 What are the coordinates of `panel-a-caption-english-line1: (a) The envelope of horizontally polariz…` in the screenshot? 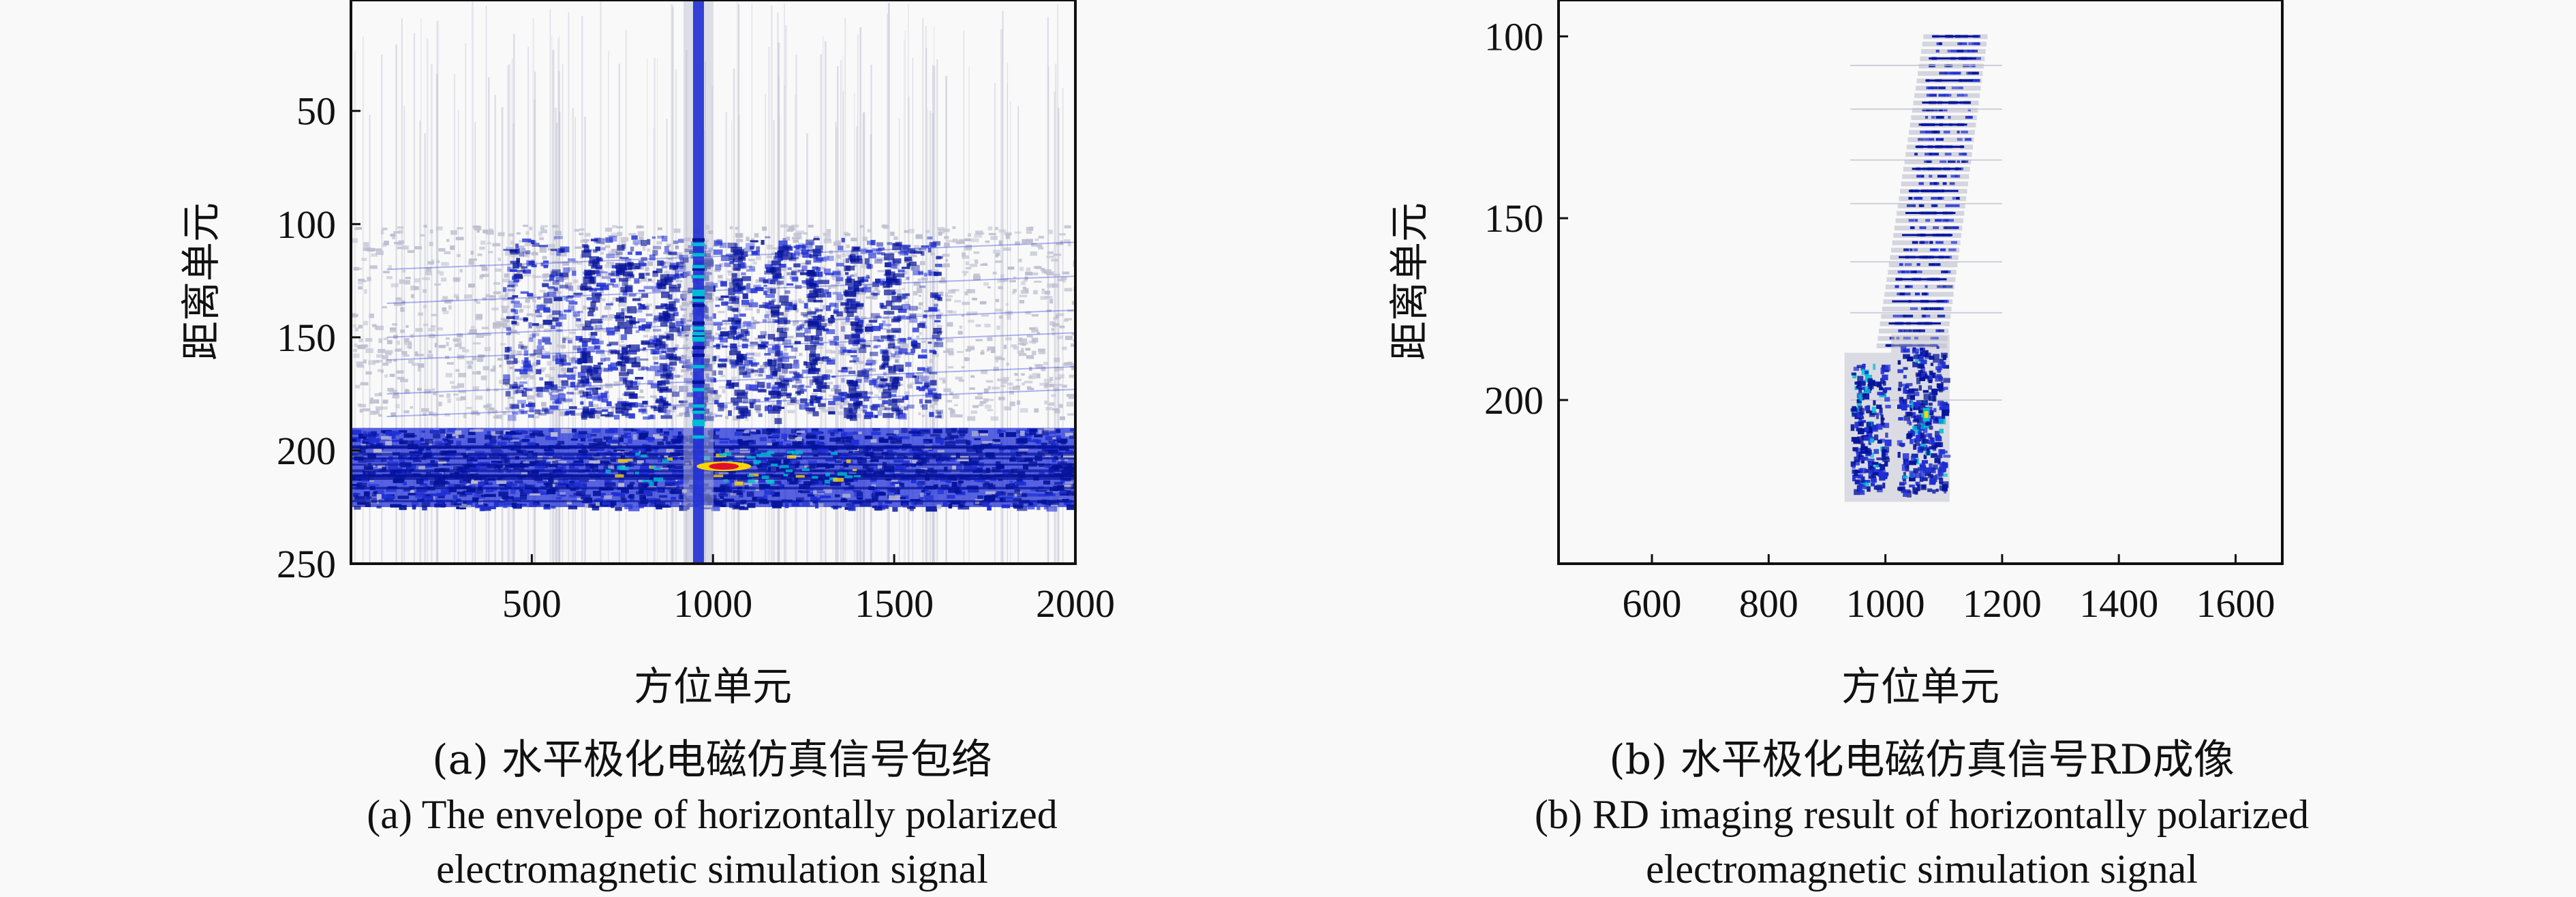 It's located at (712, 815).